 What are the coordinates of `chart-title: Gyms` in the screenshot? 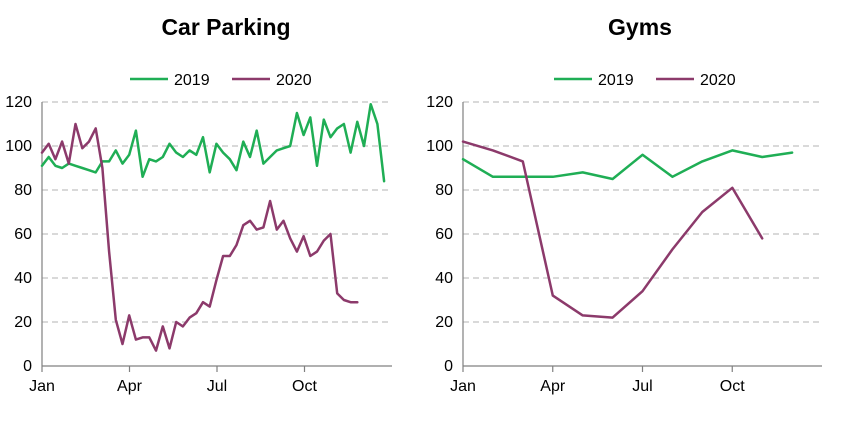 It's located at (640, 27).